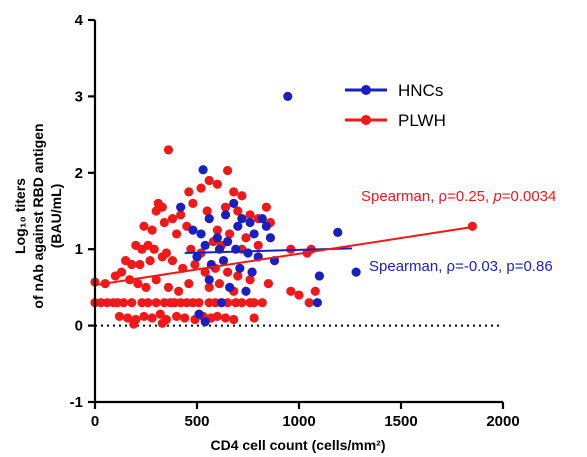 The image size is (587, 457). Describe the element at coordinates (76, 402) in the screenshot. I see `y-tick-label: -1` at that location.